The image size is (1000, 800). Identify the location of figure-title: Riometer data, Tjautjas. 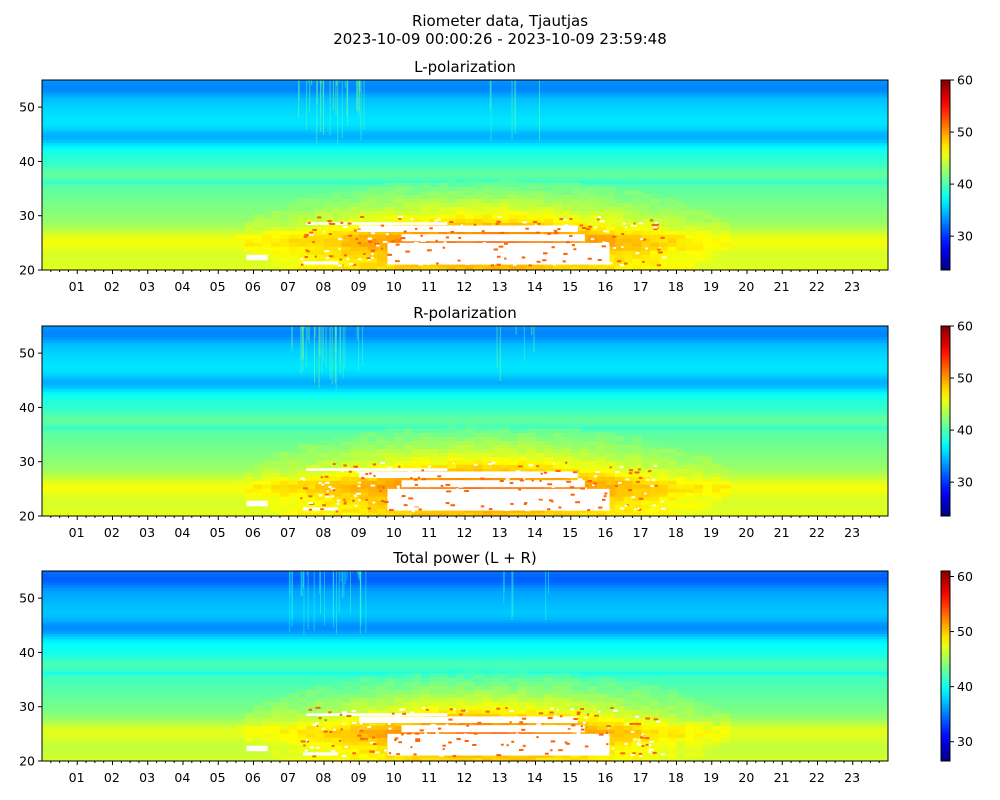
(500, 21).